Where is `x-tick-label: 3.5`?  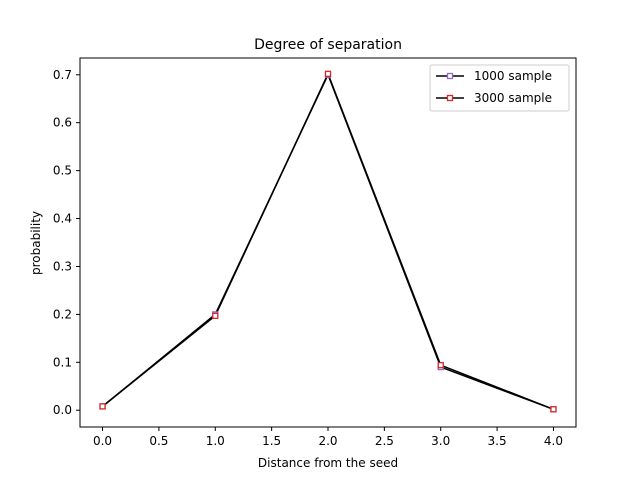 x-tick-label: 3.5 is located at coordinates (497, 441).